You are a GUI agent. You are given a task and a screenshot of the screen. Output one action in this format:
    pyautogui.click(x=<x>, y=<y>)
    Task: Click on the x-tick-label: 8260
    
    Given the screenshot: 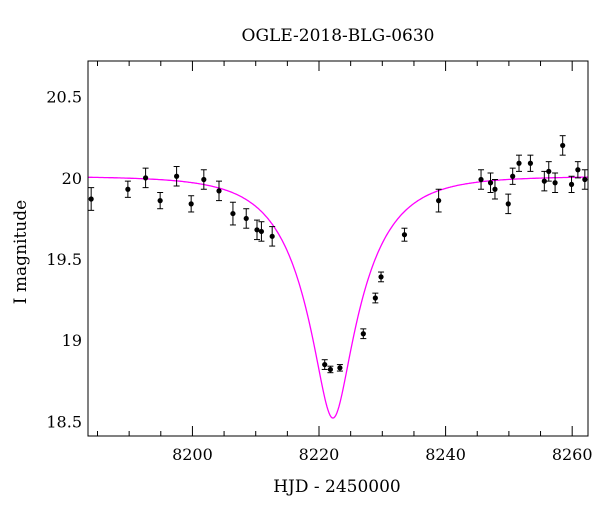 What is the action you would take?
    pyautogui.click(x=572, y=454)
    